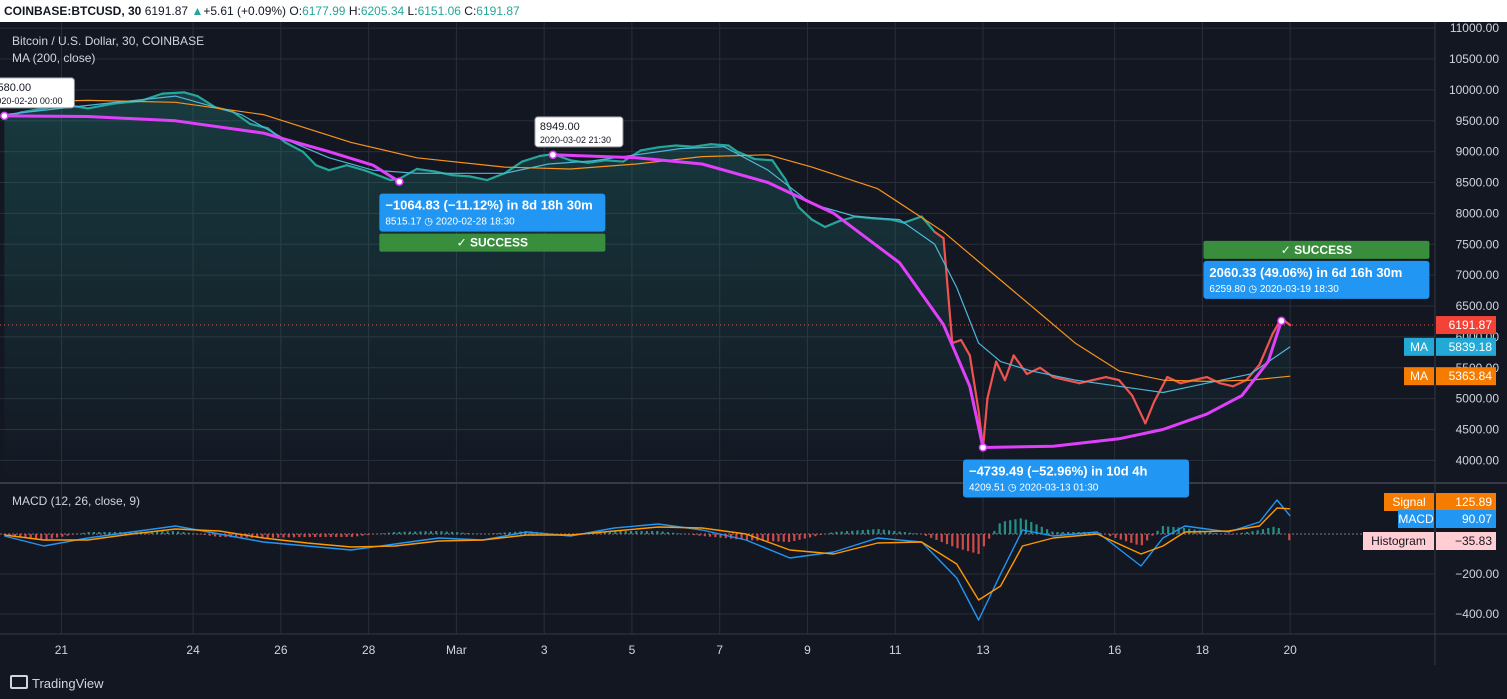 The image size is (1507, 699). What do you see at coordinates (1478, 121) in the screenshot?
I see `price-tick-label: 9500.00` at bounding box center [1478, 121].